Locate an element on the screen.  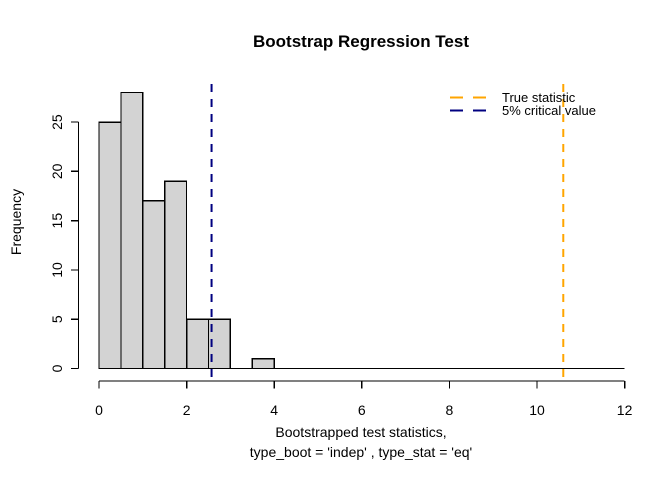
legend: True statistic 5% critical value is located at coordinates (523, 104).